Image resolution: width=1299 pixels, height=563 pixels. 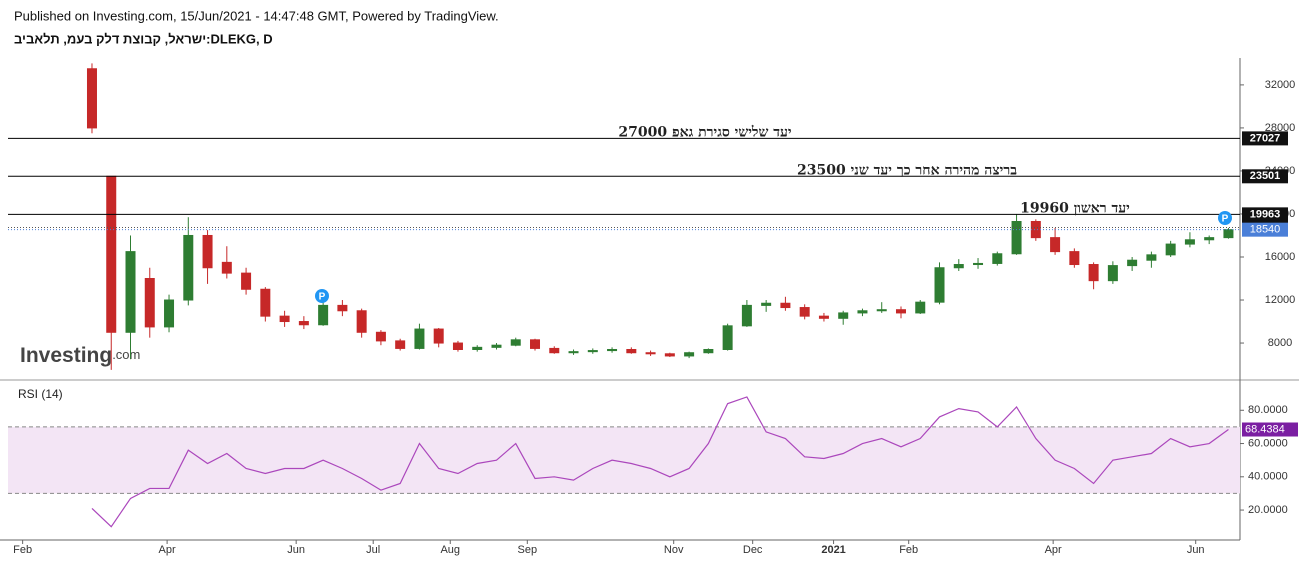 I want to click on logo: Investing.com, so click(x=80, y=355).